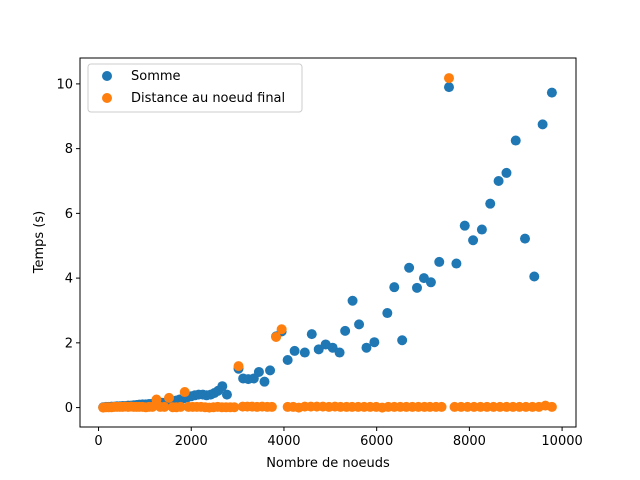 The width and height of the screenshot is (640, 480). What do you see at coordinates (283, 441) in the screenshot?
I see `x-tick-label-2: 4000` at bounding box center [283, 441].